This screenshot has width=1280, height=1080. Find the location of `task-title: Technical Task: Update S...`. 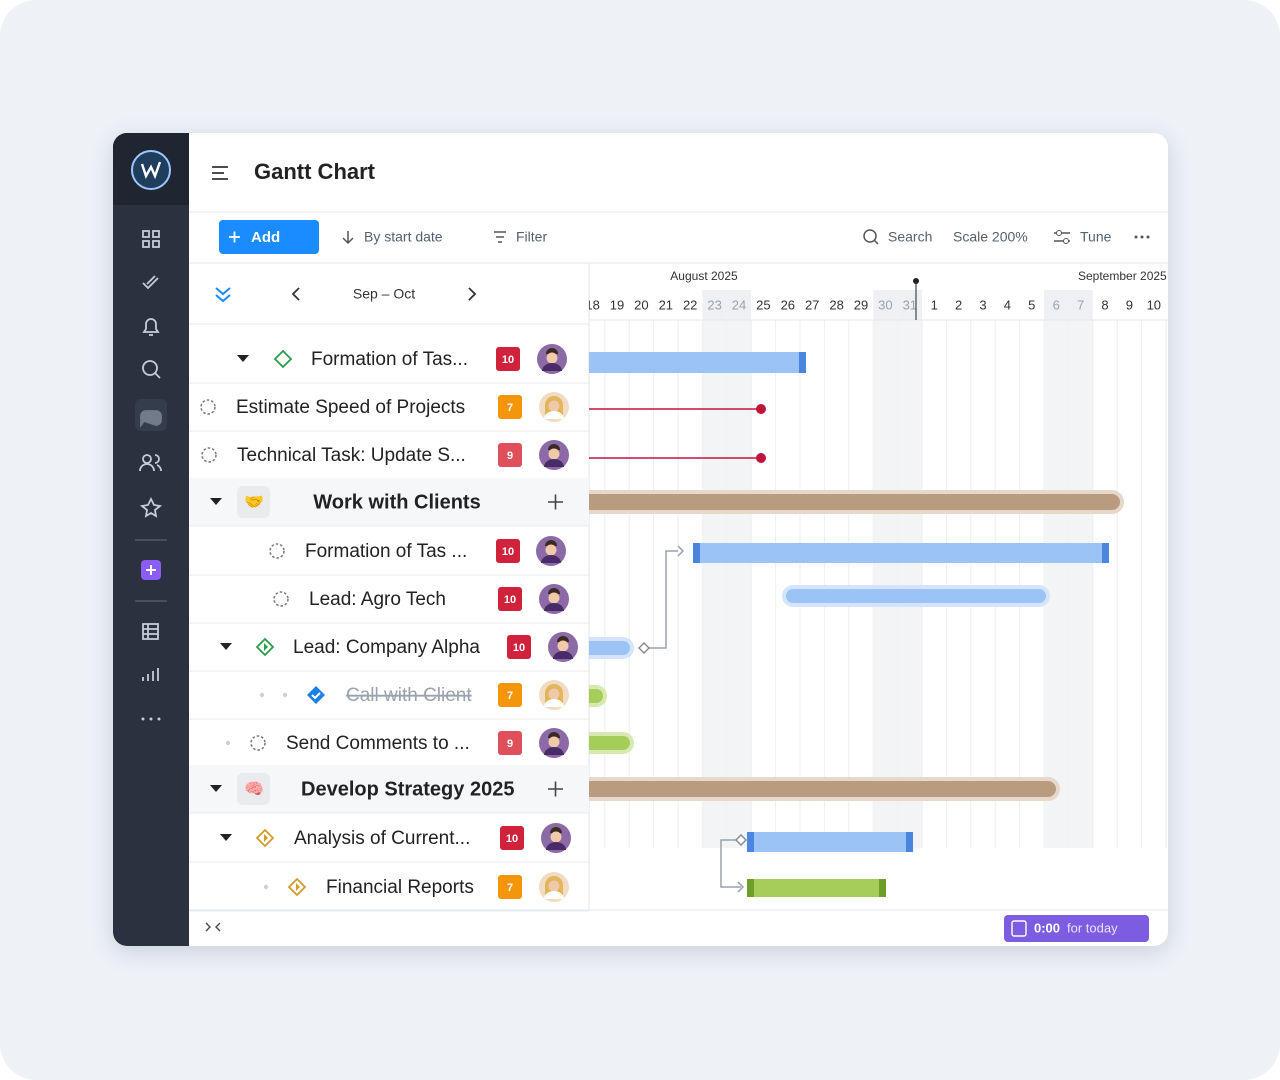

task-title: Technical Task: Update S... is located at coordinates (351, 455).